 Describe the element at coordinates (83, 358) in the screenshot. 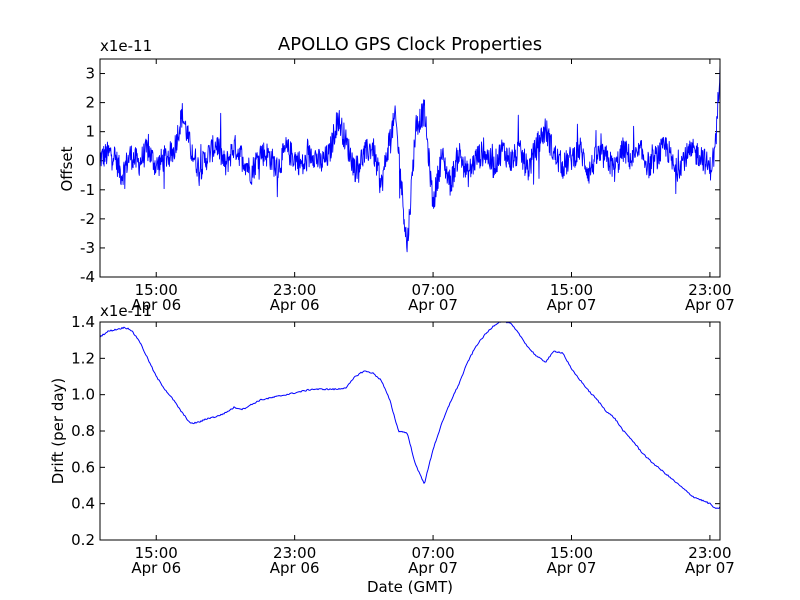

I see `drift-plot-ytick-label: 1.2` at that location.